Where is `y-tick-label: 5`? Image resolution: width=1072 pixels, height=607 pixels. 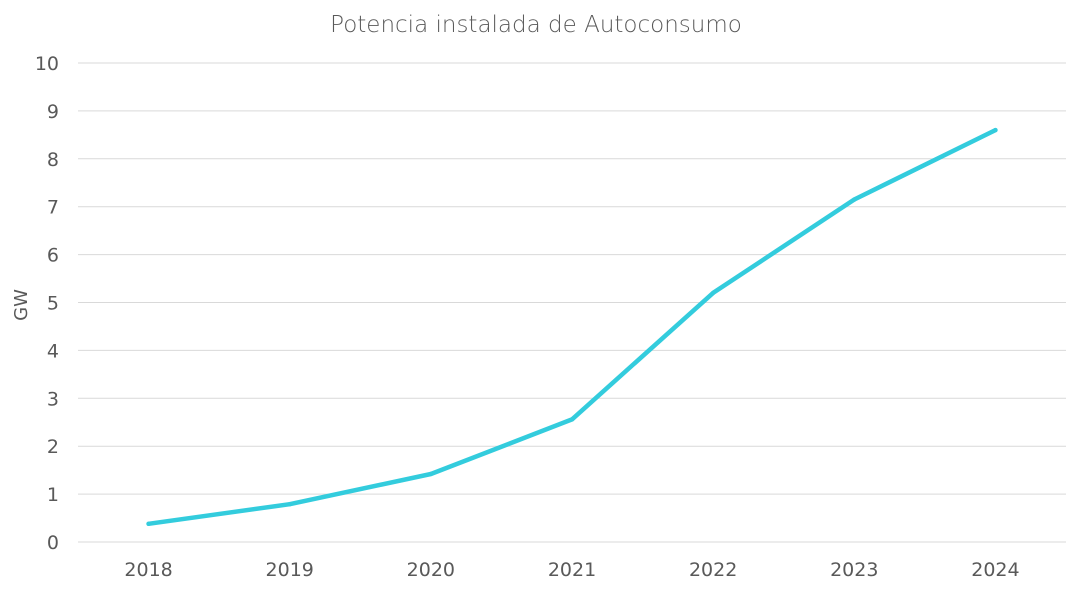 y-tick-label: 5 is located at coordinates (53, 304).